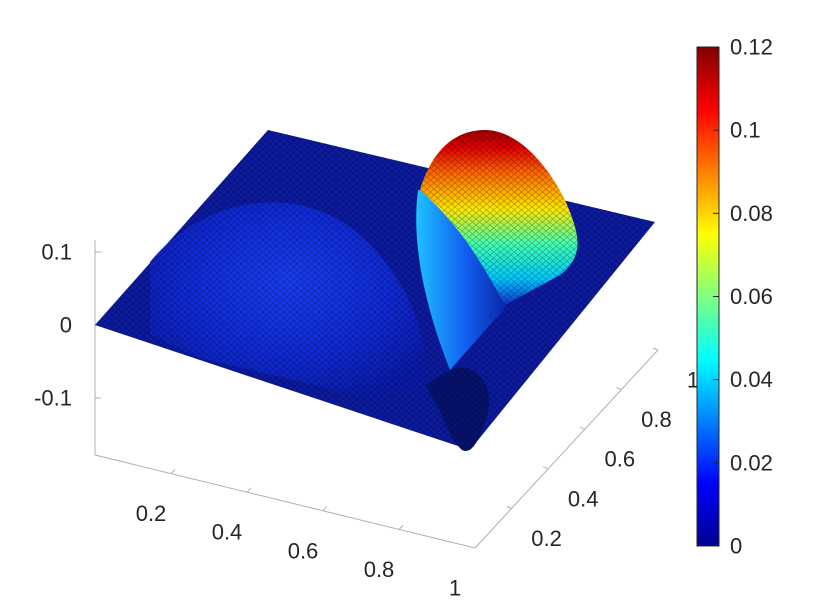  Describe the element at coordinates (693, 380) in the screenshot. I see `y-tick-label: 1` at that location.